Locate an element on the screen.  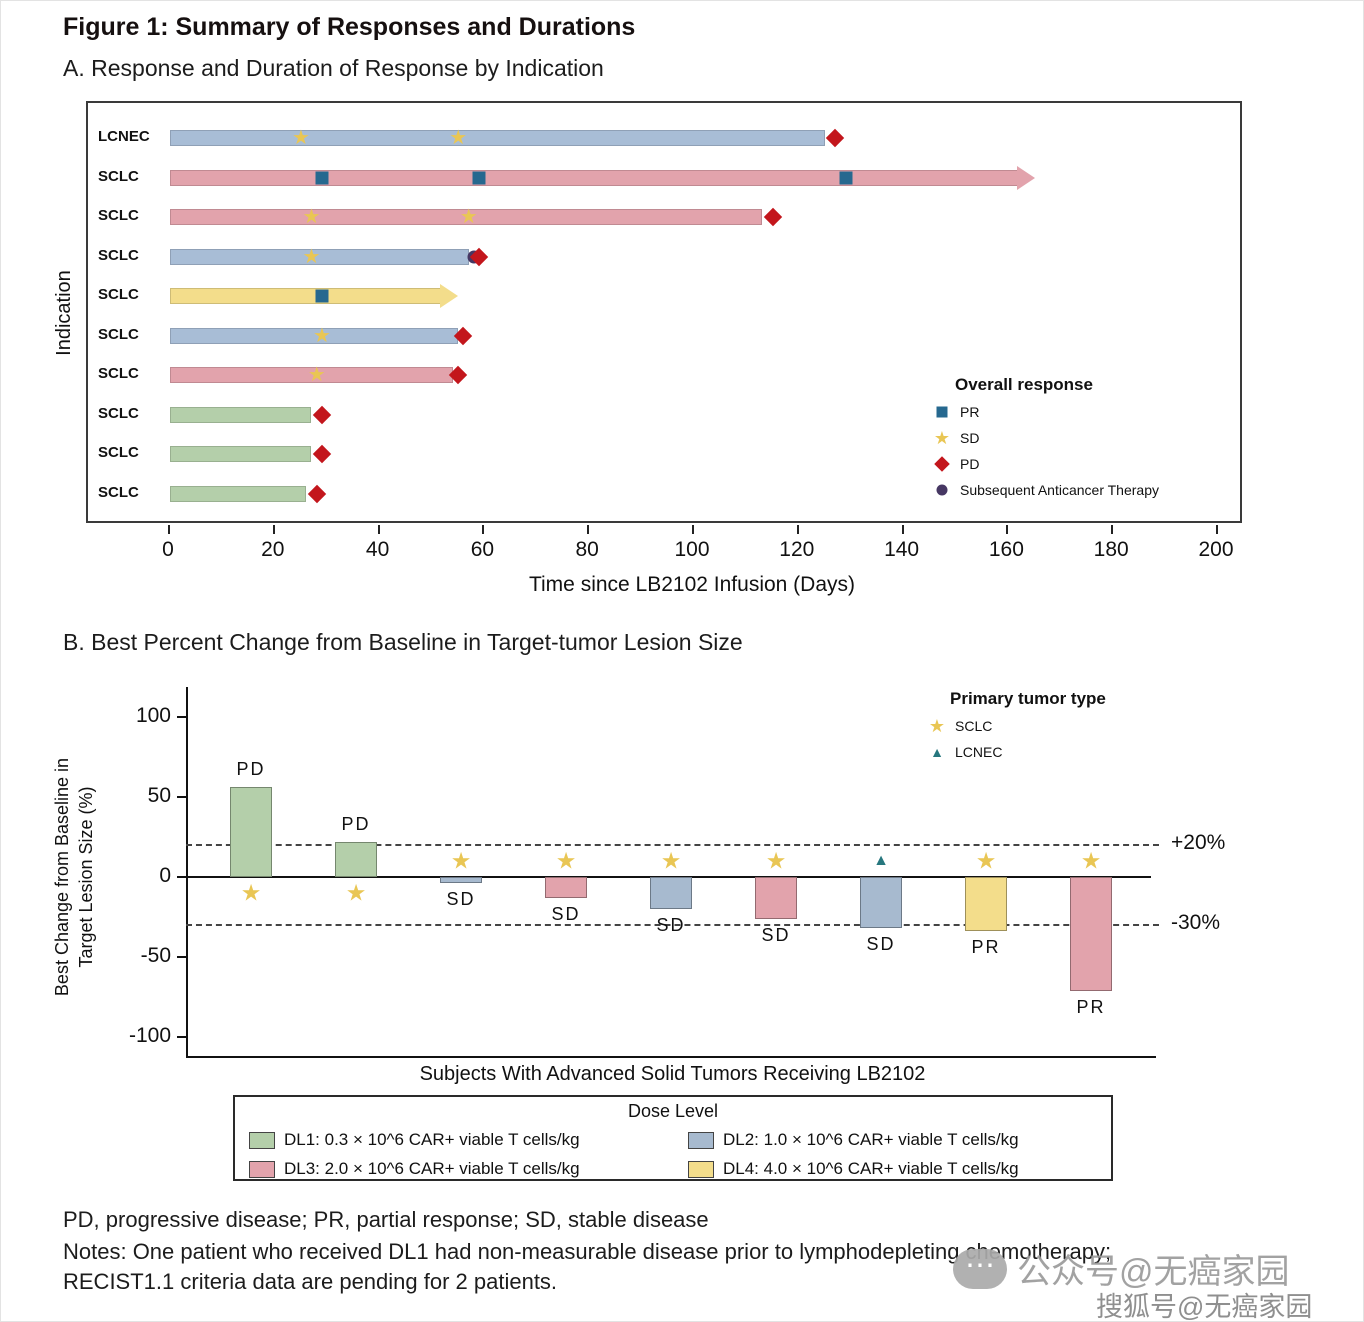
x-tick-label: 40 is located at coordinates (377, 549).